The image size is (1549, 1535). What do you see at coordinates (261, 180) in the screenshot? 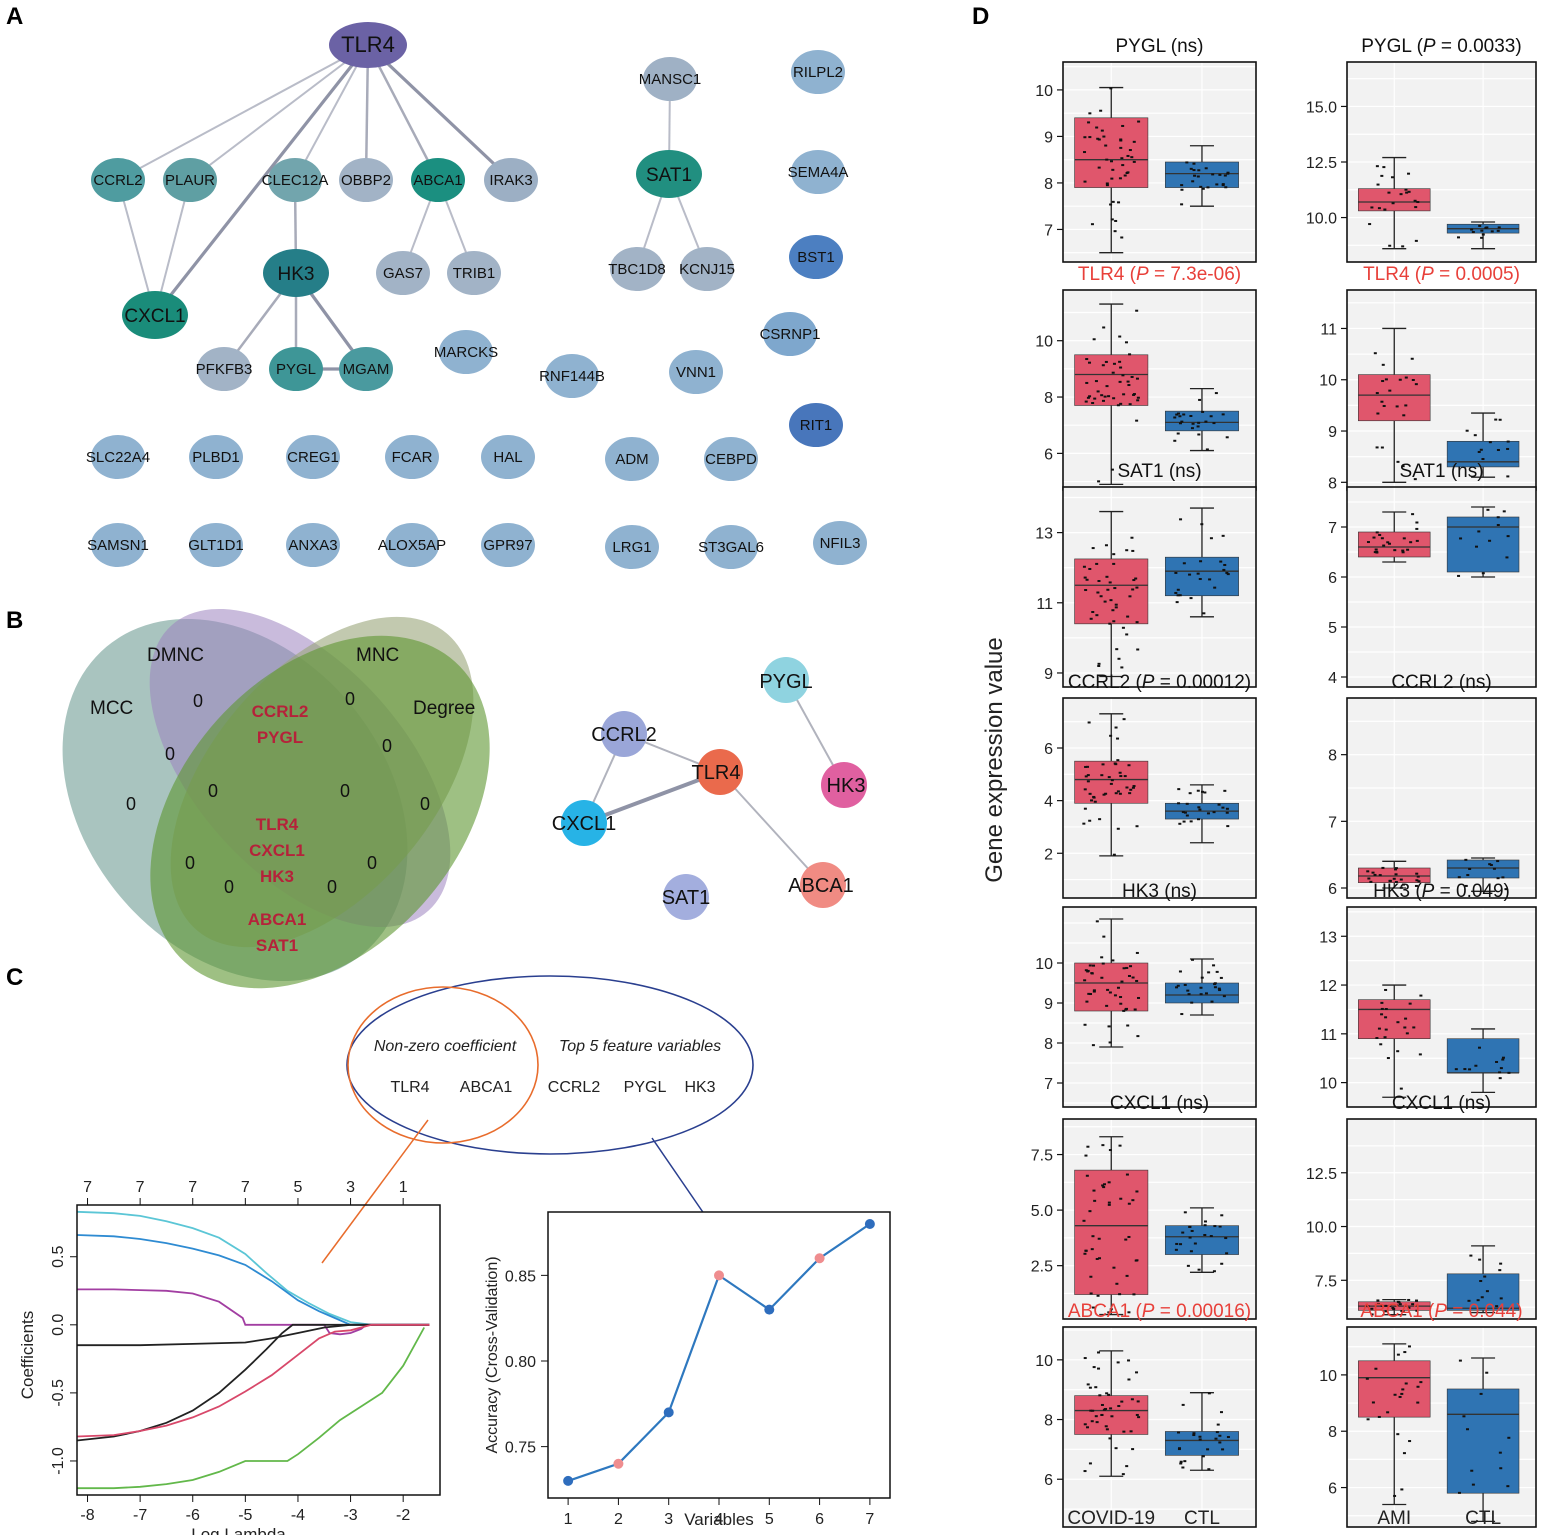
I see `network-a-edge` at bounding box center [261, 180].